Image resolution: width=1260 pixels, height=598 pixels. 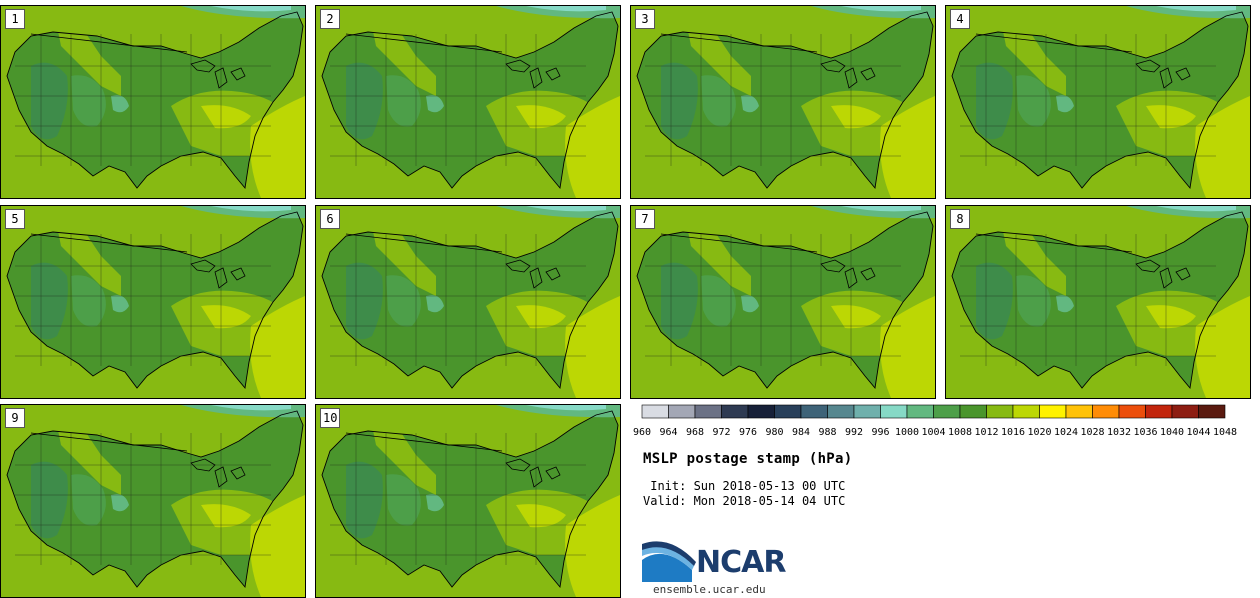 I want to click on colorbar-tick-label: 1036, so click(x=1145, y=432).